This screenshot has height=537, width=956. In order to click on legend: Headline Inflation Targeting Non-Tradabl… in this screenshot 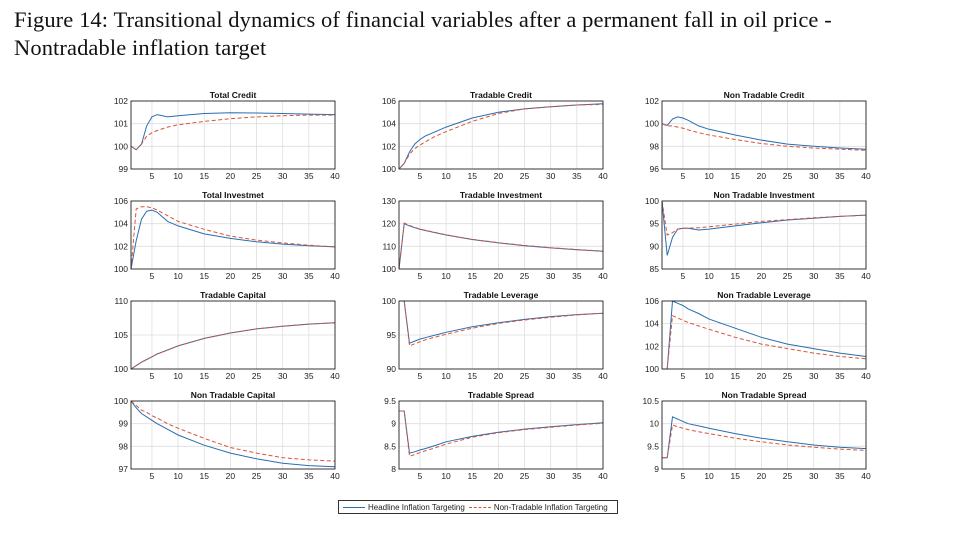, I will do `click(478, 507)`.